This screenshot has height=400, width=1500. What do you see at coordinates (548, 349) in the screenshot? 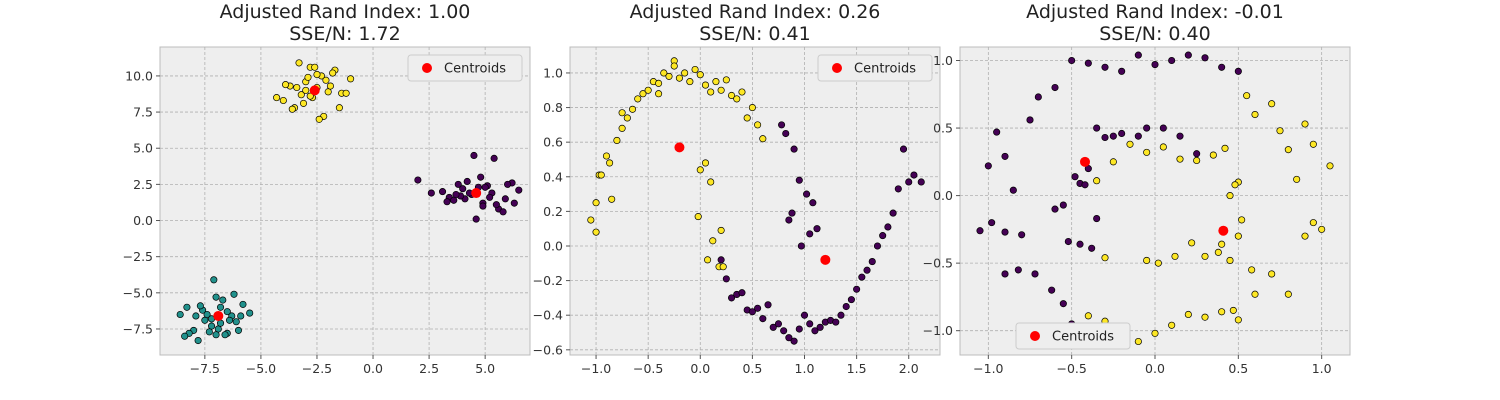
I see `y-tick-label: −0.6` at bounding box center [548, 349].